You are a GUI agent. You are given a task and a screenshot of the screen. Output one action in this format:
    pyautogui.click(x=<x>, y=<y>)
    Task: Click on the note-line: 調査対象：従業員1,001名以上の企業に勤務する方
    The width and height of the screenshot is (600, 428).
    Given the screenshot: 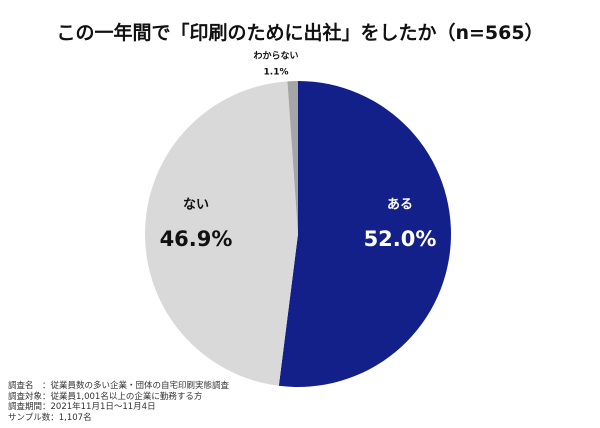 What is the action you would take?
    pyautogui.click(x=105, y=396)
    